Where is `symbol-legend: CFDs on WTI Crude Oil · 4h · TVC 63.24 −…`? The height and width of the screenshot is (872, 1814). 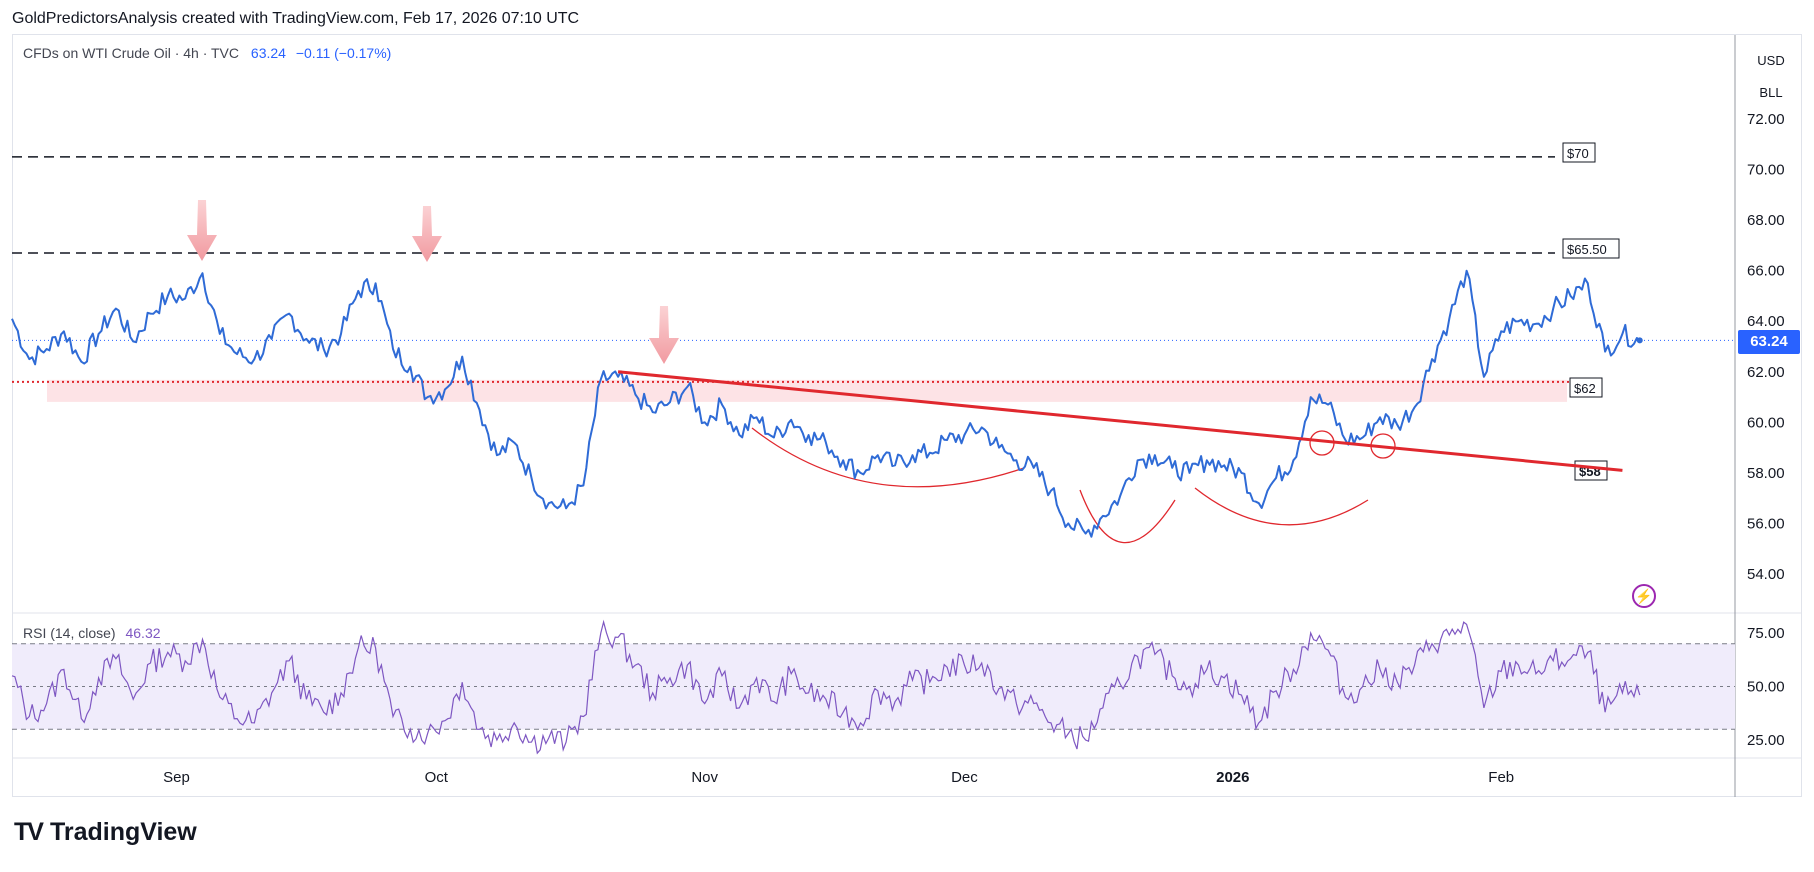 symbol-legend: CFDs on WTI Crude Oil · 4h · TVC 63.24 −… is located at coordinates (207, 53).